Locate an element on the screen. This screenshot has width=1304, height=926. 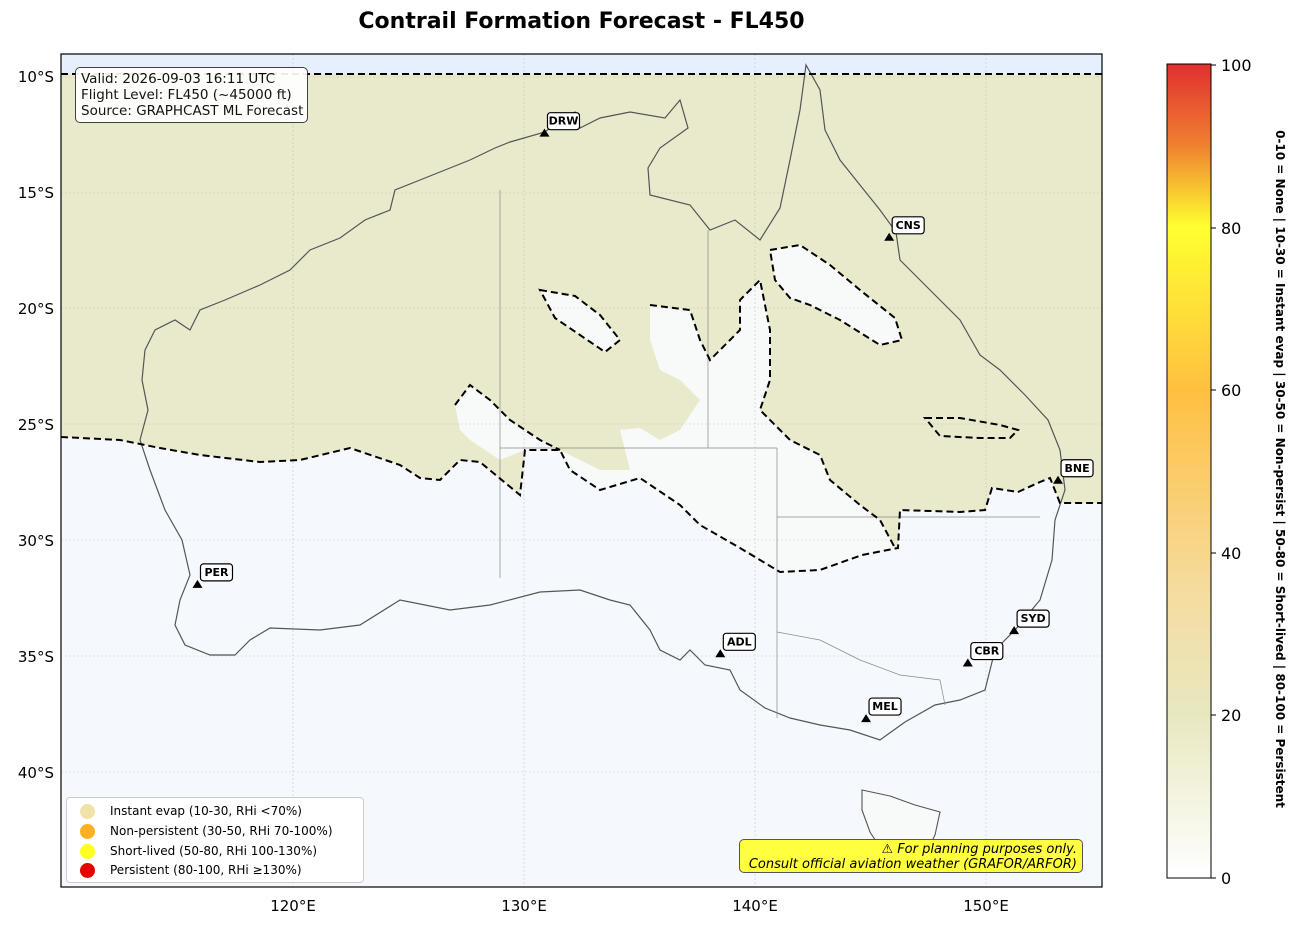
airport-label: PER is located at coordinates (216, 572).